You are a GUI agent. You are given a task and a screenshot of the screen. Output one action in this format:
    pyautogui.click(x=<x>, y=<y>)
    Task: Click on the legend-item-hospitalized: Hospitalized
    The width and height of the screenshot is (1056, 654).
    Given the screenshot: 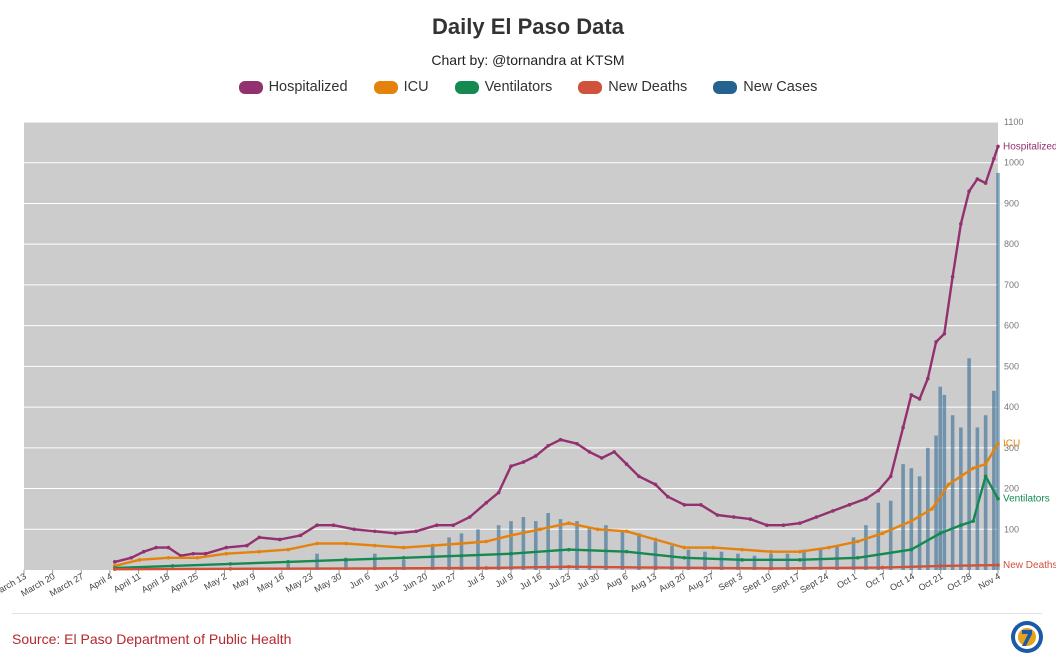 What is the action you would take?
    pyautogui.click(x=293, y=87)
    